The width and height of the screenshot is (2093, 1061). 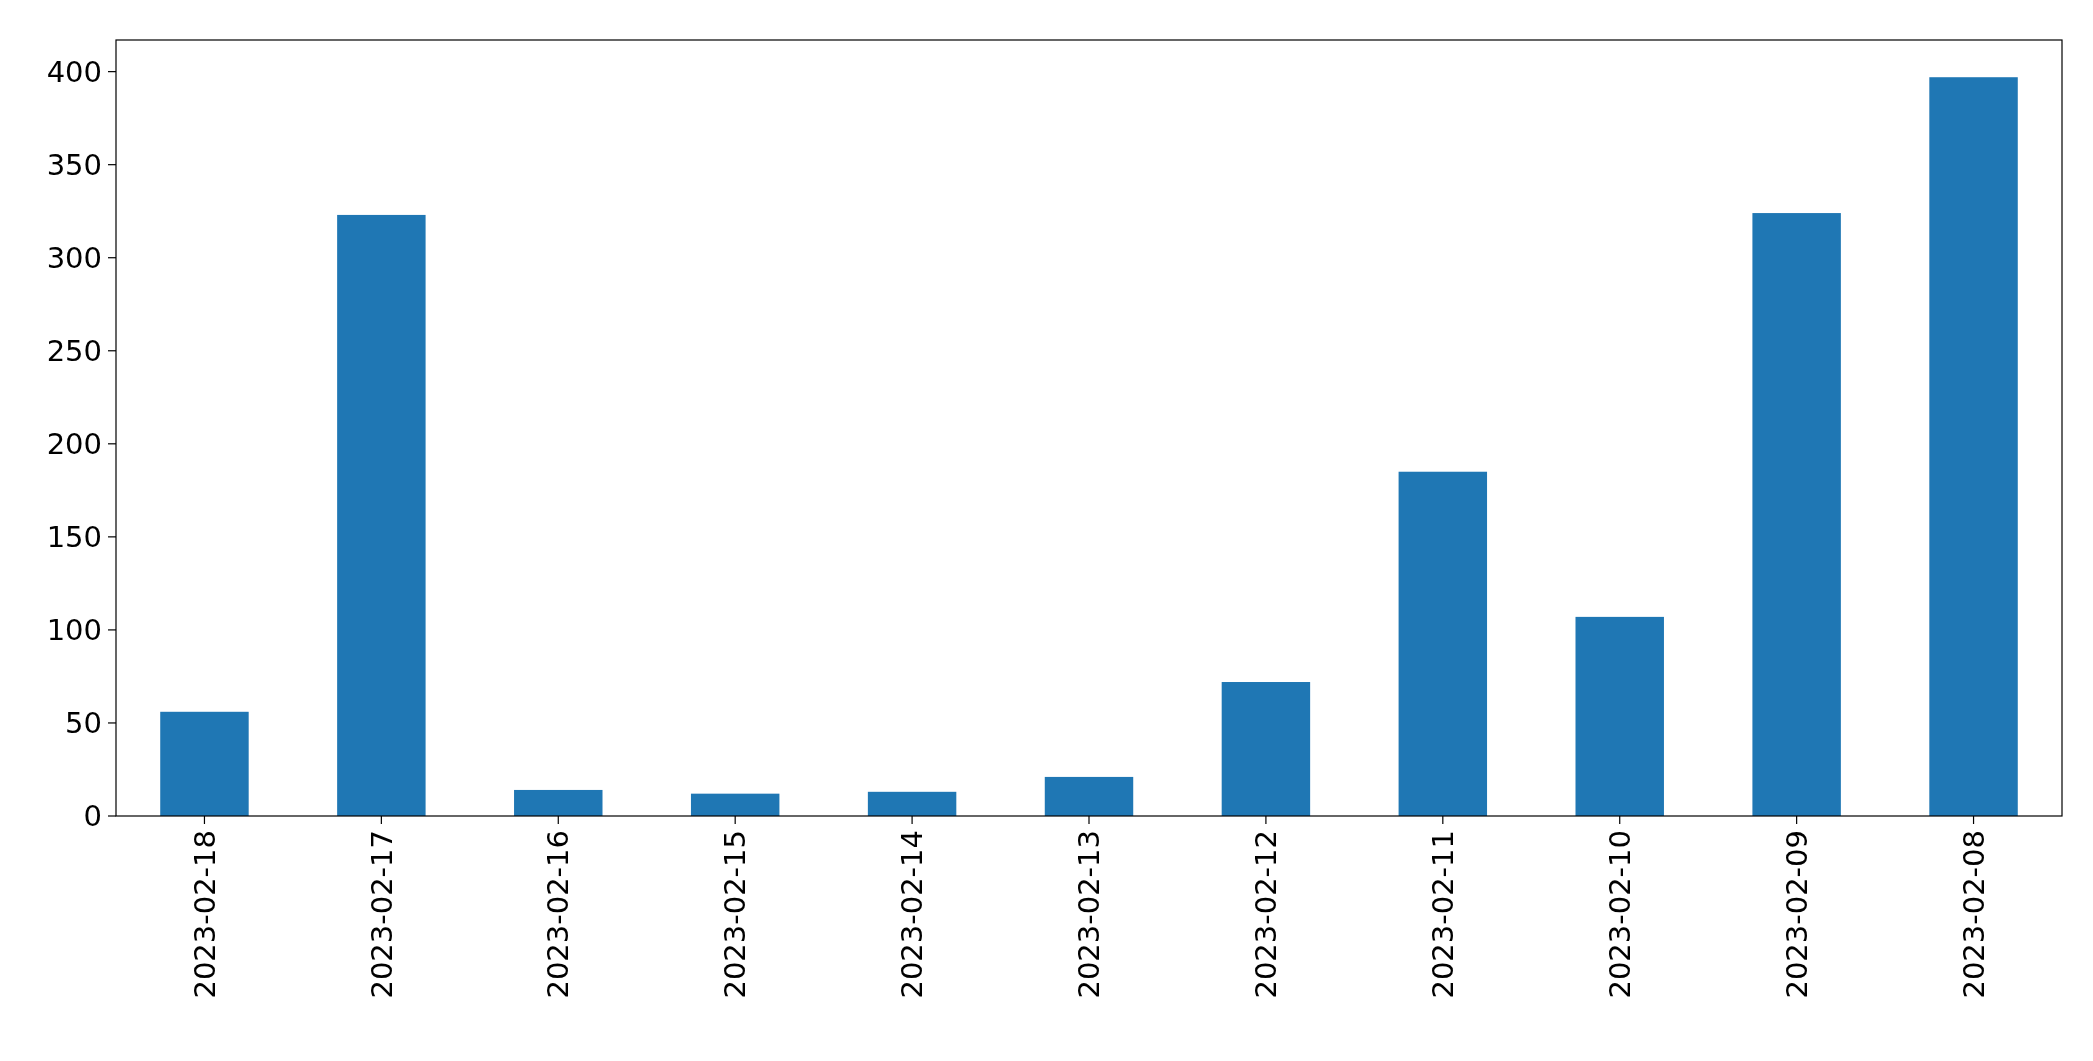 What do you see at coordinates (1796, 914) in the screenshot?
I see `x-tick-label: 2023-02-09` at bounding box center [1796, 914].